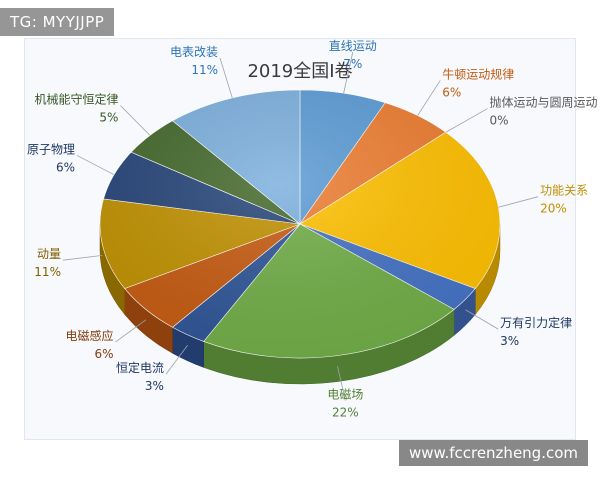 The image size is (600, 480). What do you see at coordinates (154, 386) in the screenshot?
I see `slice-7-value: 3%` at bounding box center [154, 386].